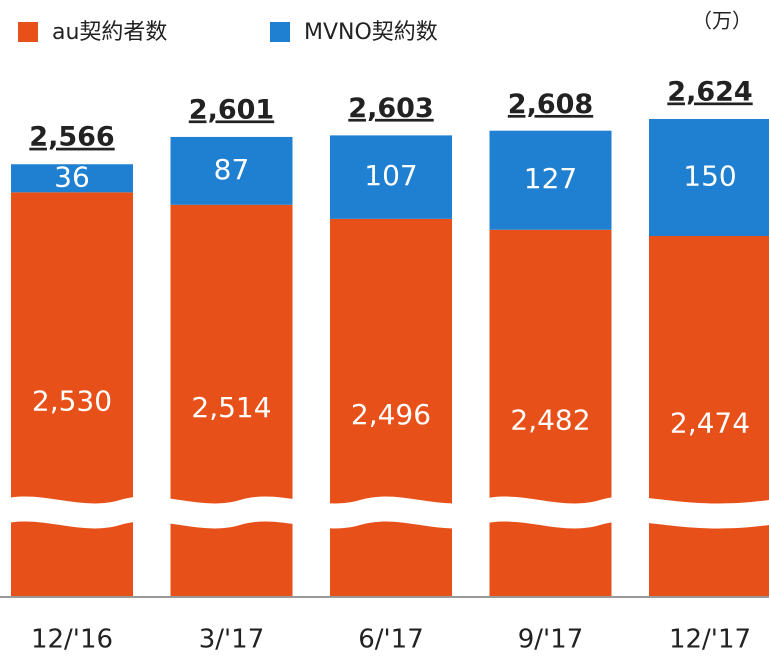 The image size is (769, 657). I want to click on data-label: 87, so click(232, 169).